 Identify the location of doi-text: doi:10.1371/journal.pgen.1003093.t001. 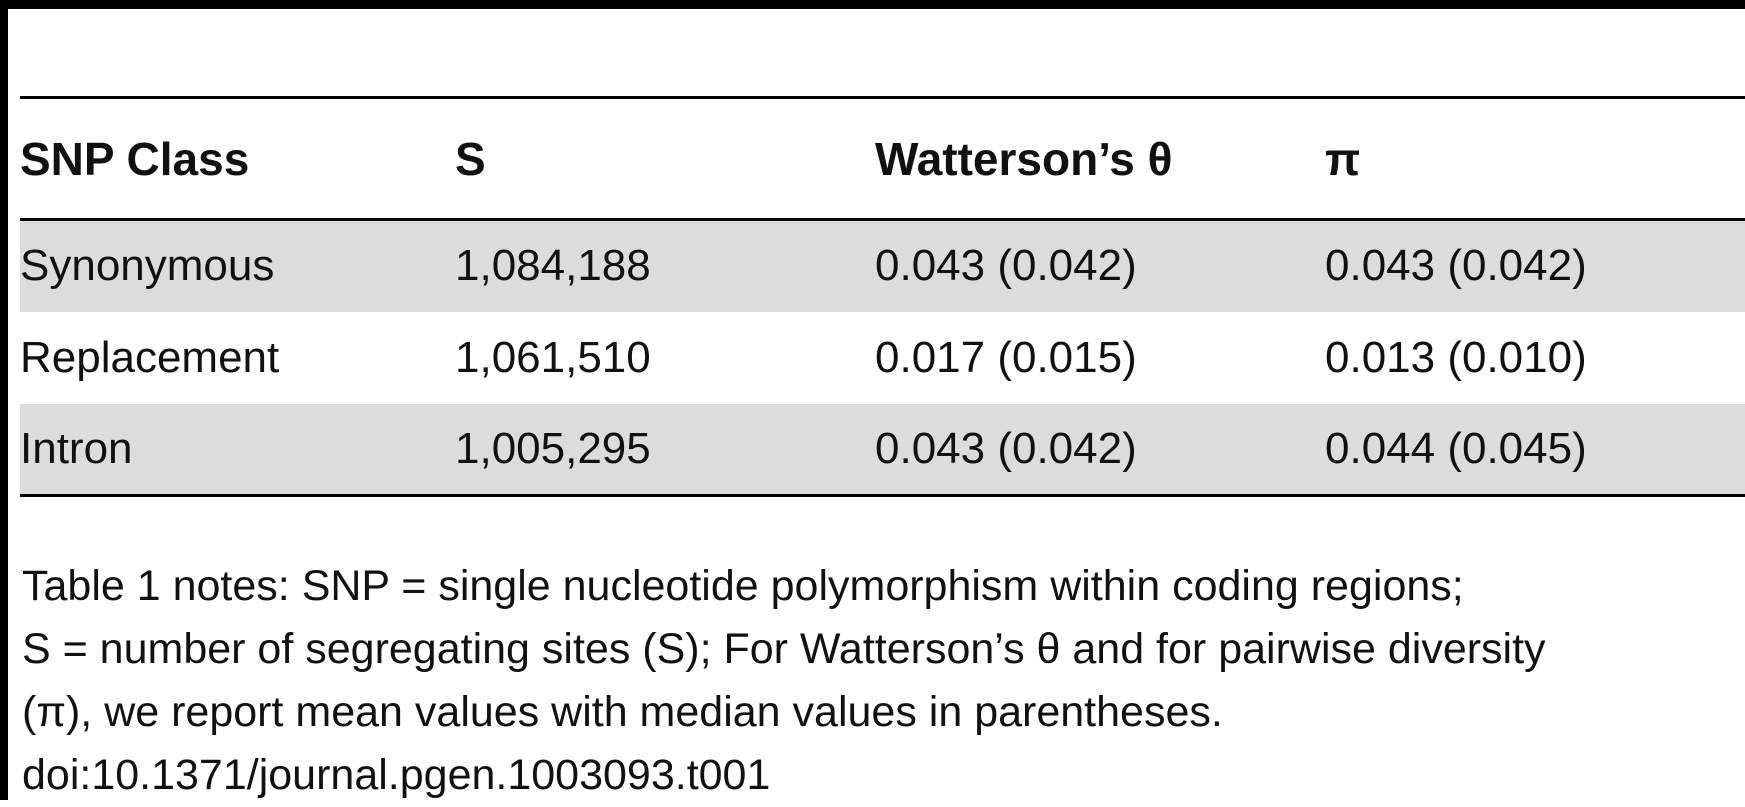
(396, 775).